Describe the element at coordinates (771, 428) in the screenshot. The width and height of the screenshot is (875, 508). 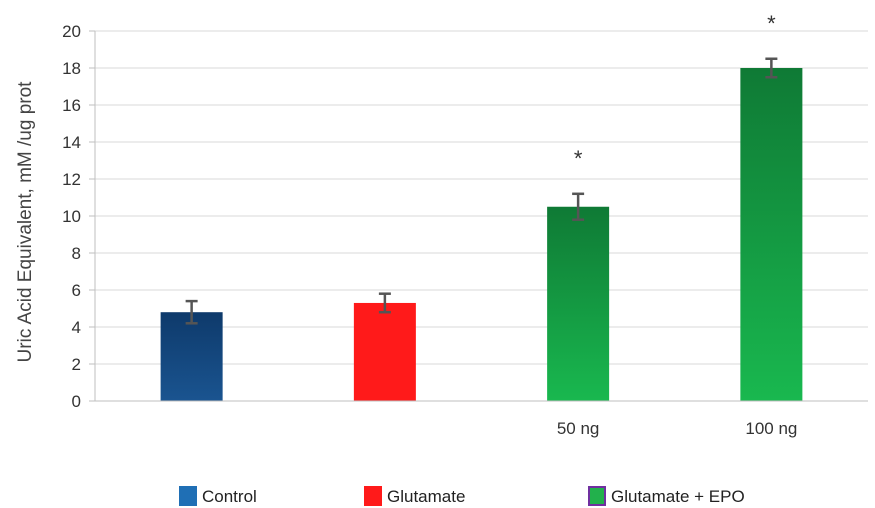
I see `x-tick-label: 100 ng` at that location.